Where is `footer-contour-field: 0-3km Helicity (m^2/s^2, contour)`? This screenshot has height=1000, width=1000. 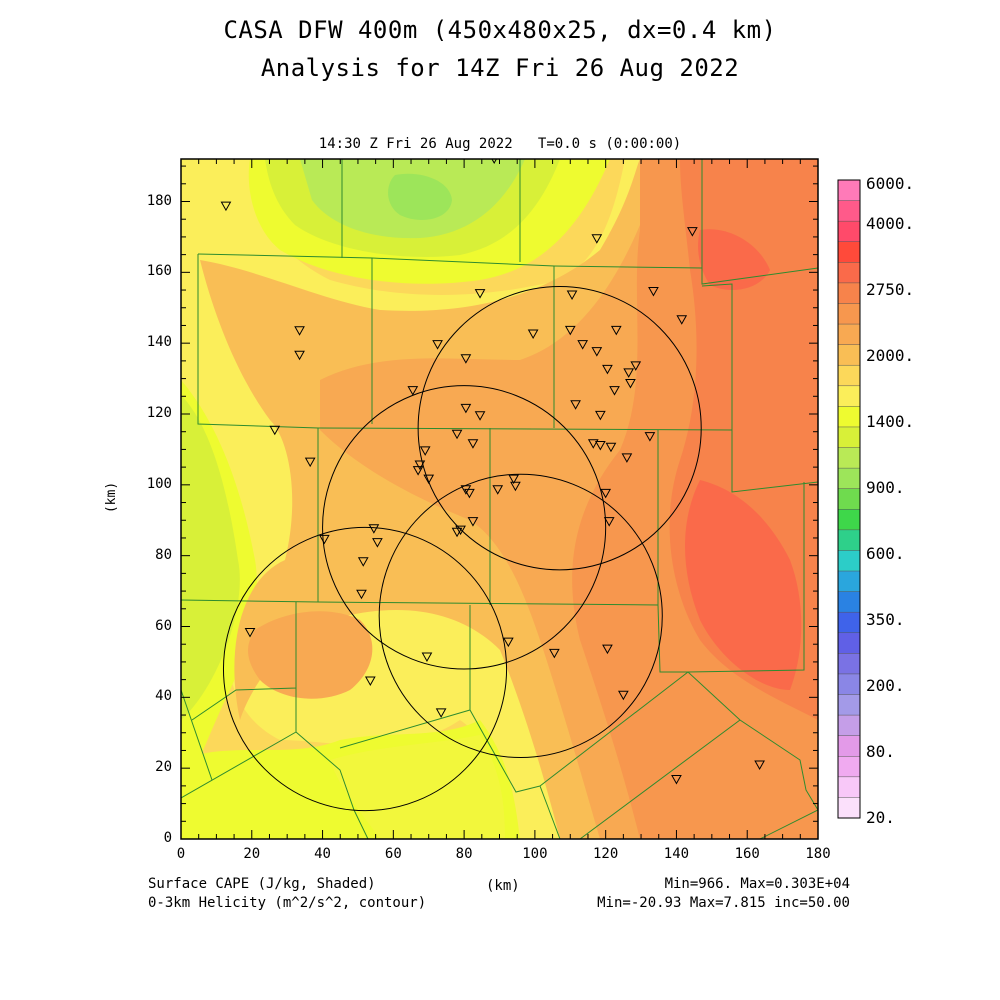
footer-contour-field: 0-3km Helicity (m^2/s^2, contour) is located at coordinates (287, 903).